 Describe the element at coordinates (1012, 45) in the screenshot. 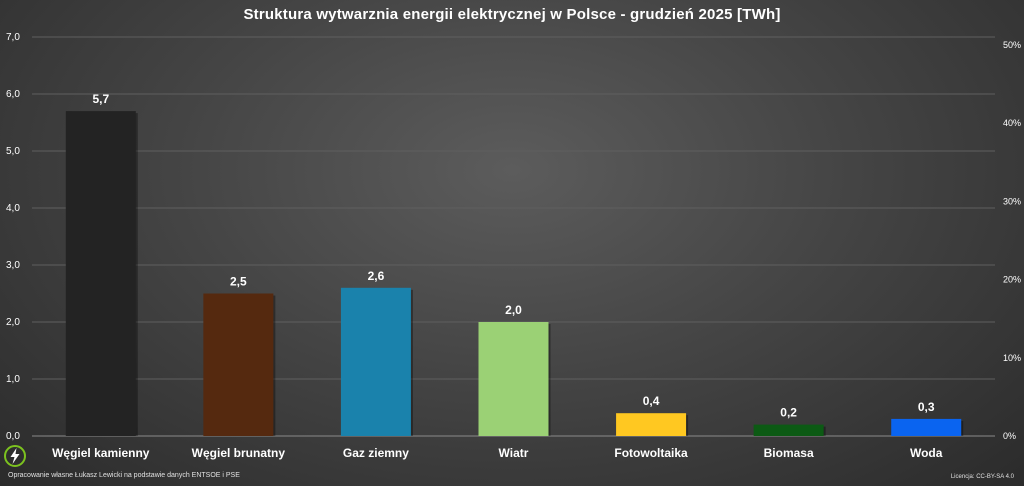

I see `y2-tick-label: 50%` at that location.